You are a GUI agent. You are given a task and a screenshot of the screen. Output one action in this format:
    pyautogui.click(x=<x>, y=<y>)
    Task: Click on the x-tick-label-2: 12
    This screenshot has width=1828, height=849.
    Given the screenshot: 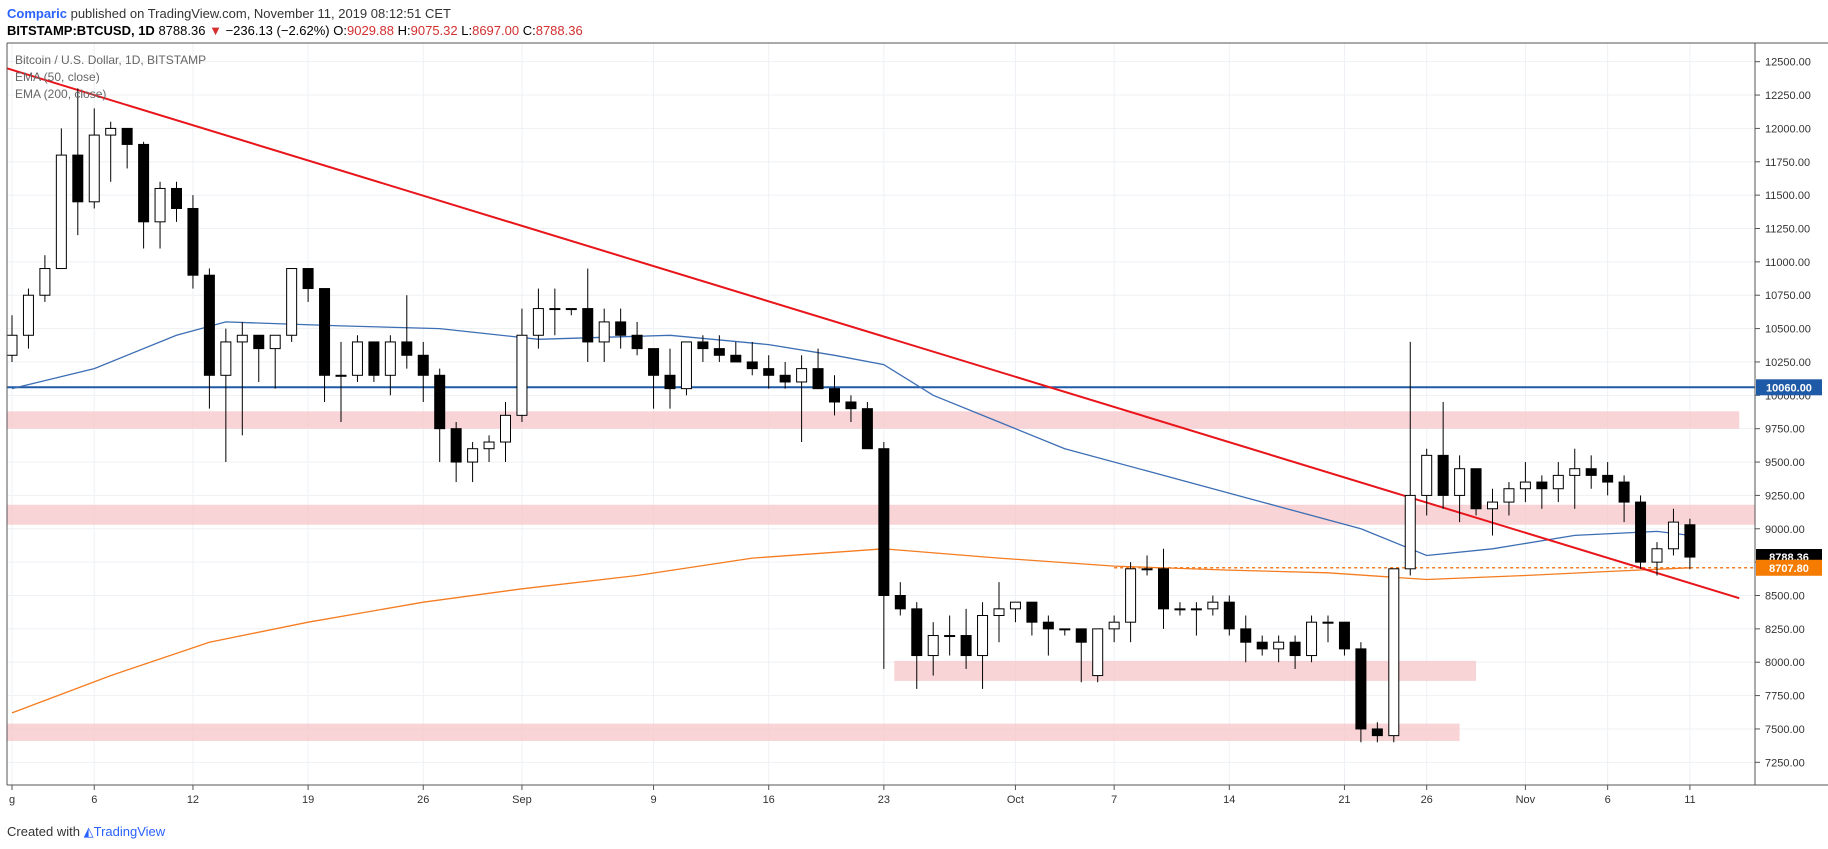 What is the action you would take?
    pyautogui.click(x=193, y=800)
    